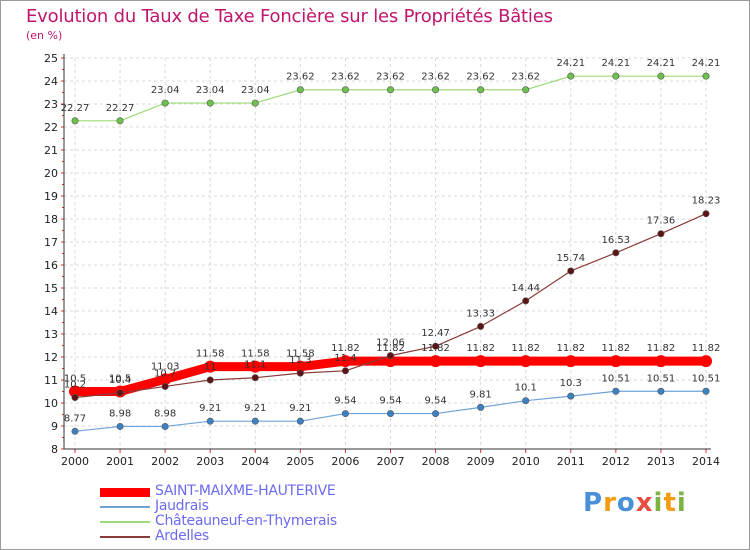 The width and height of the screenshot is (750, 550). What do you see at coordinates (480, 313) in the screenshot?
I see `data-label: 13.33` at bounding box center [480, 313].